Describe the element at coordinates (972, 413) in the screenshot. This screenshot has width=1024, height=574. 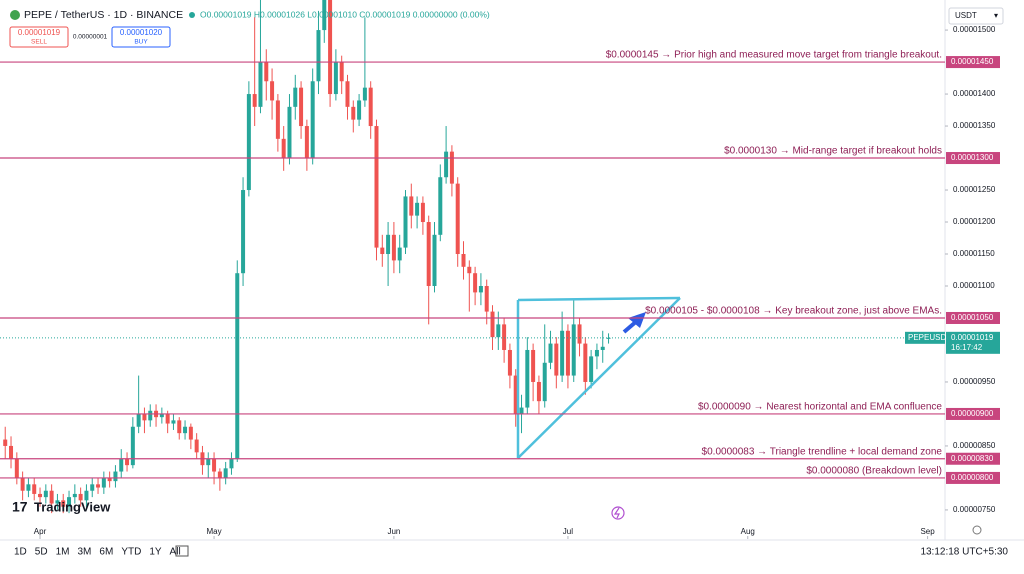
I see `level-tag-label: 0.00000900` at that location.